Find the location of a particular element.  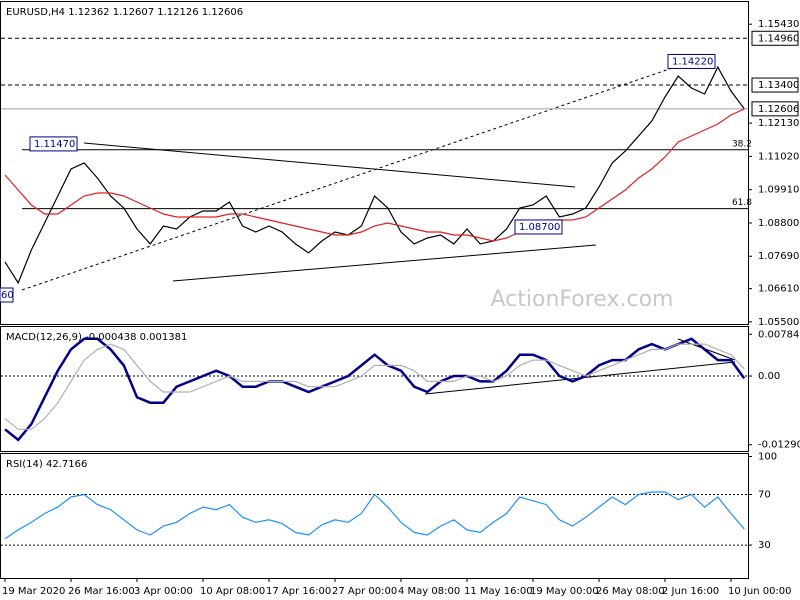

x-tick-label: 4 May 08:00 is located at coordinates (429, 591).